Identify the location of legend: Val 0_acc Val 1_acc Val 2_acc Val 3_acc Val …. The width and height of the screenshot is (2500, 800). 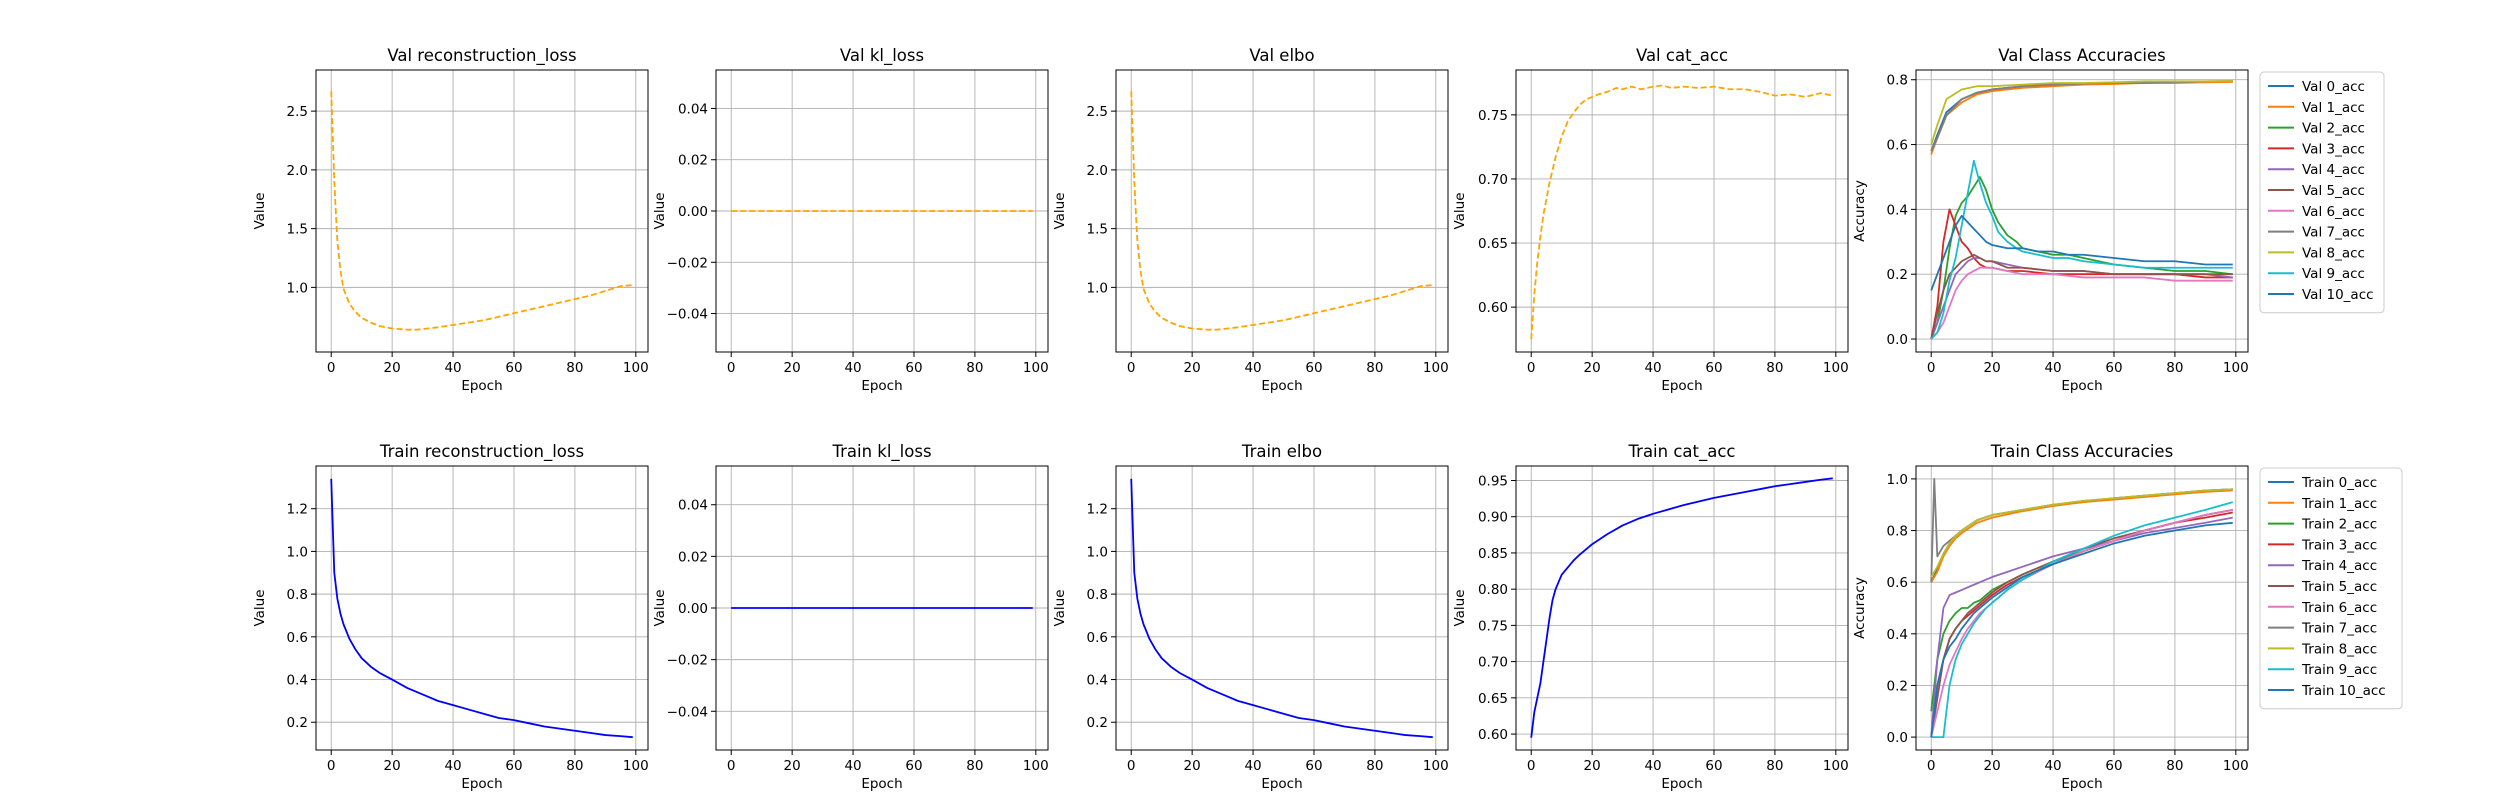
(2322, 192).